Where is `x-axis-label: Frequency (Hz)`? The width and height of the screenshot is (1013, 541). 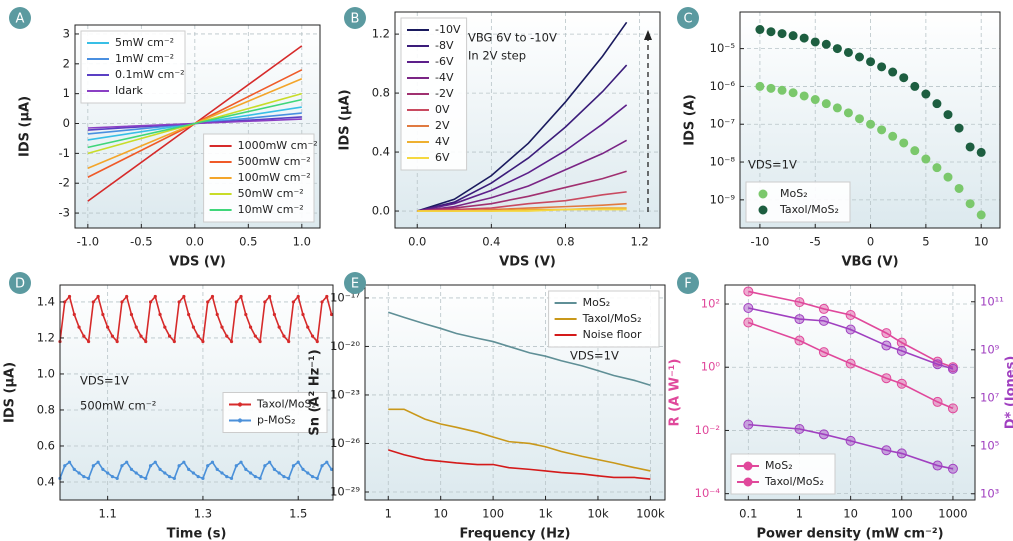
x-axis-label: Frequency (Hz) is located at coordinates (515, 534).